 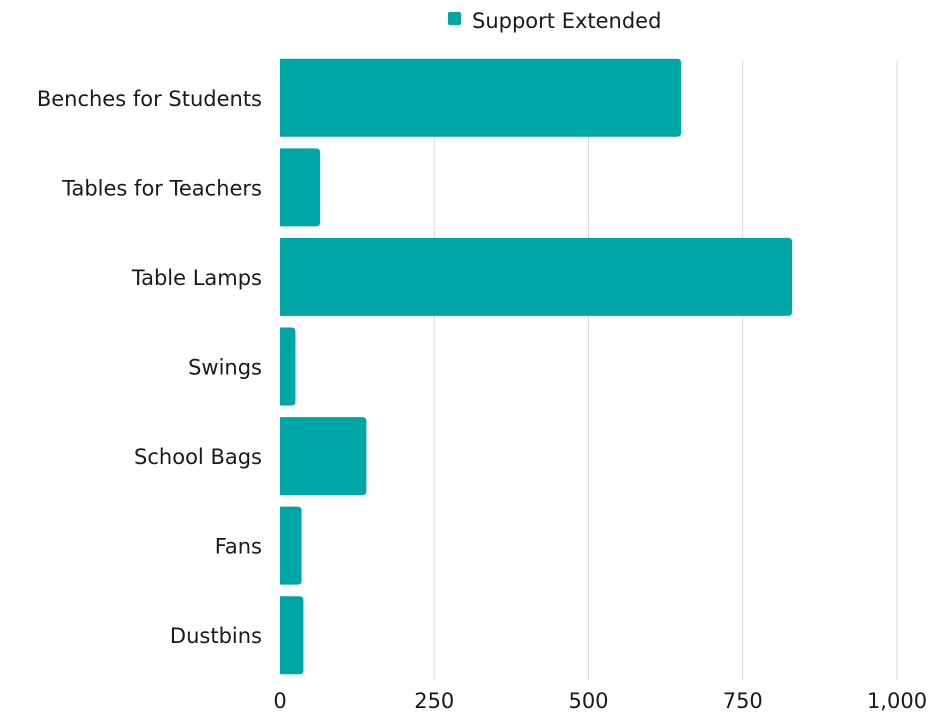 What do you see at coordinates (481, 97) in the screenshot?
I see `bar-benches-for-students` at bounding box center [481, 97].